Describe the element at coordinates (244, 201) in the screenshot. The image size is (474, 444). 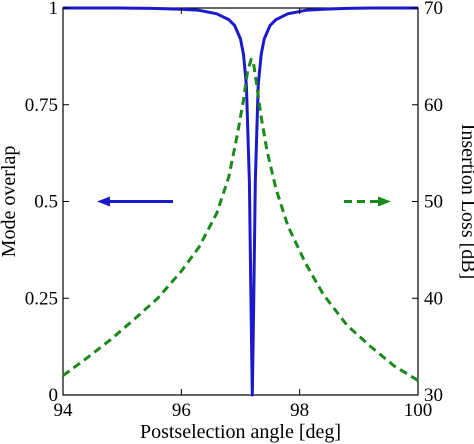
I see `arrows-layer` at that location.